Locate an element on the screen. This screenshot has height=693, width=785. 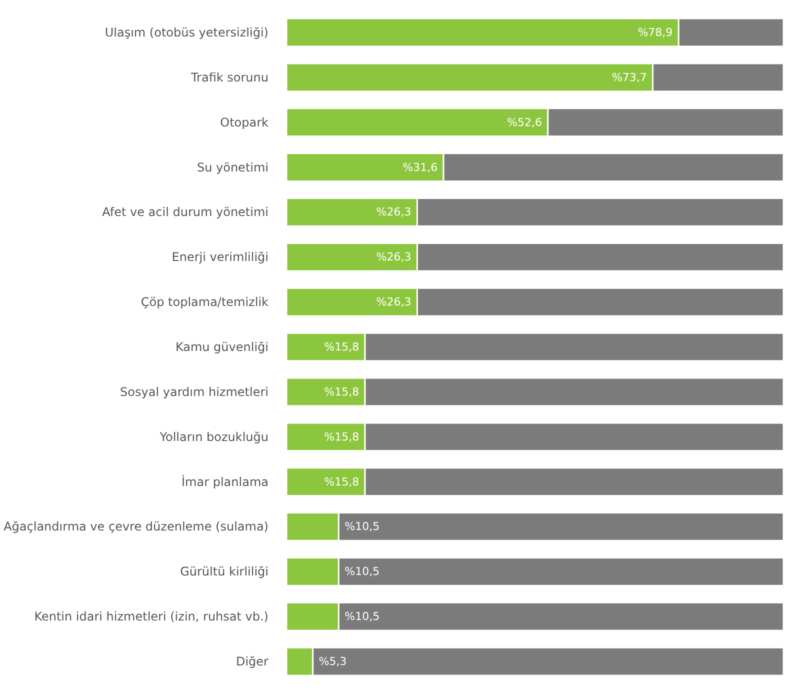
y-tick-label: Otopark is located at coordinates (244, 122).